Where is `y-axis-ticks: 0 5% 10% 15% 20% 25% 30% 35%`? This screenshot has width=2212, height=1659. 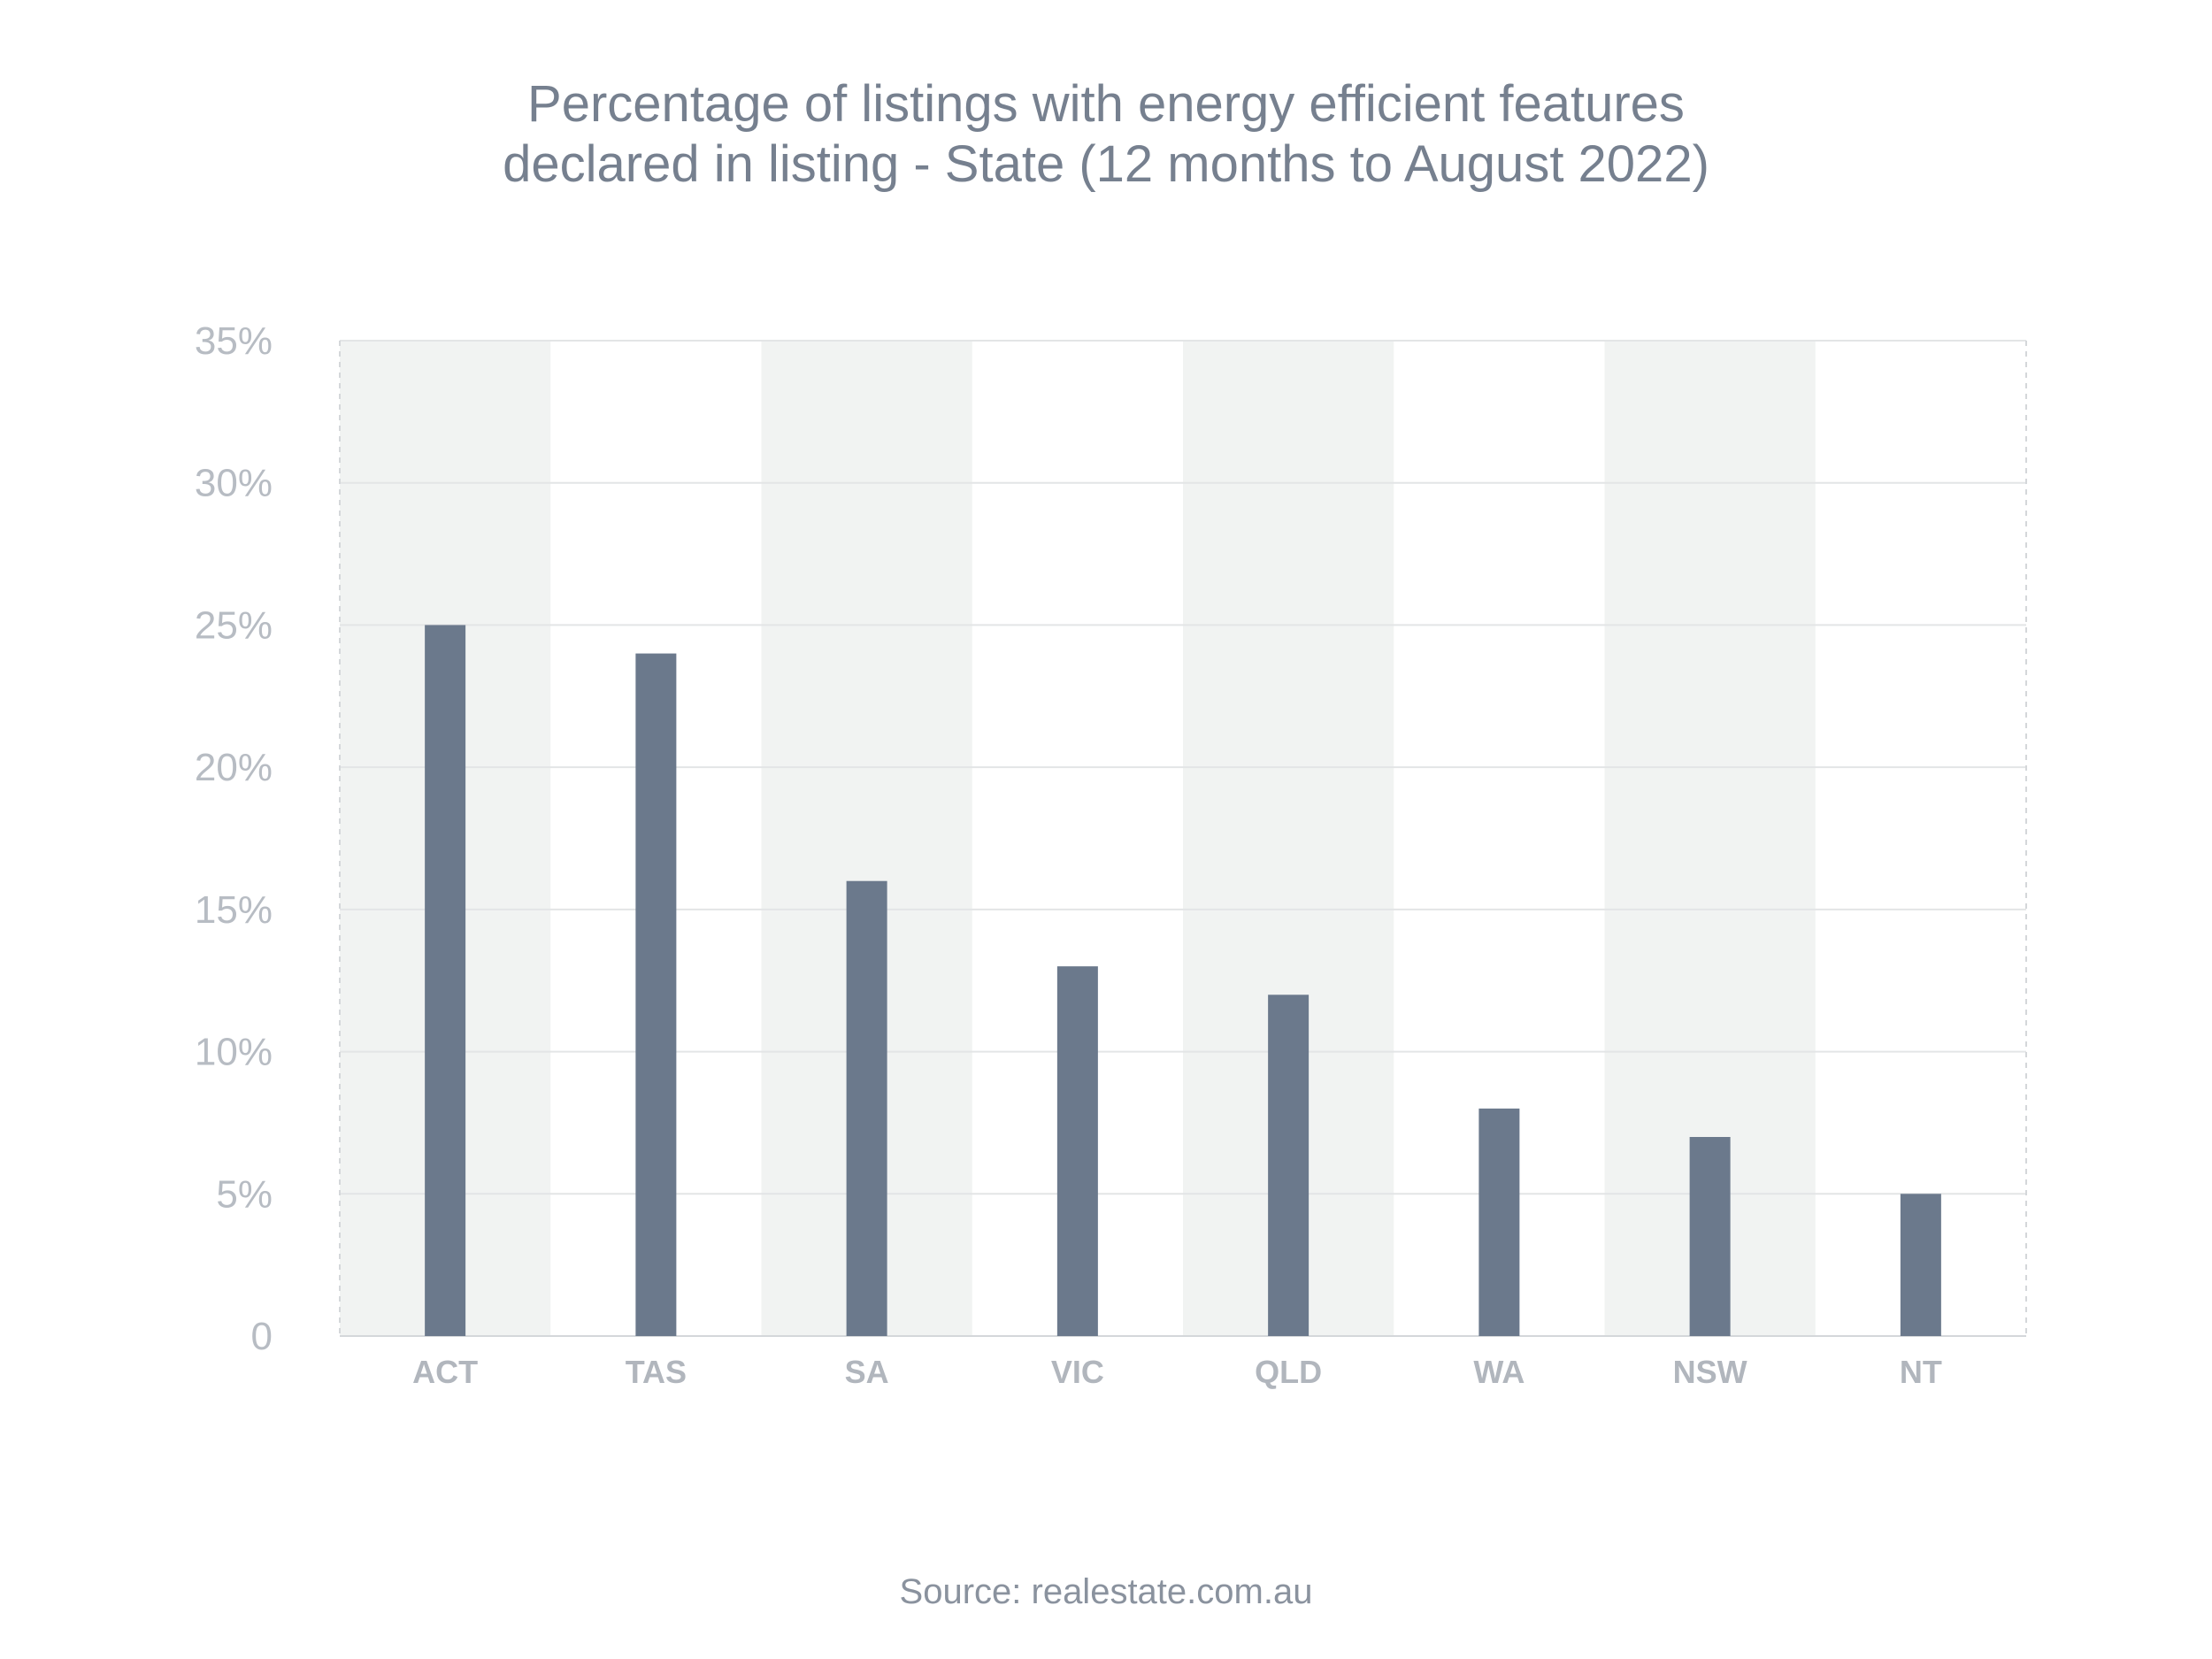
y-axis-ticks: 0 5% 10% 15% 20% 25% 30% 35% is located at coordinates (234, 838).